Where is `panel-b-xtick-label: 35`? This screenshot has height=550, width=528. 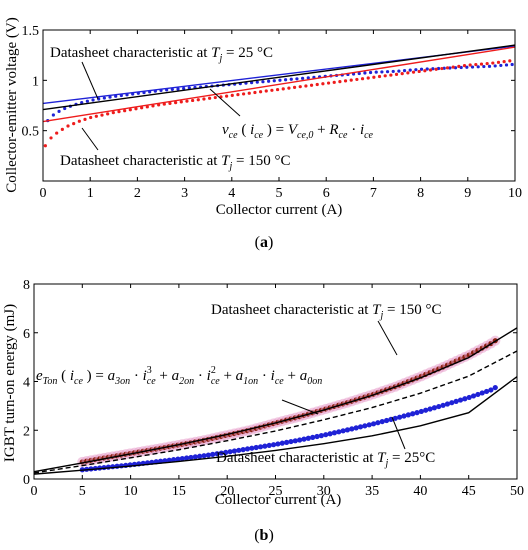 panel-b-xtick-label: 35 is located at coordinates (372, 491).